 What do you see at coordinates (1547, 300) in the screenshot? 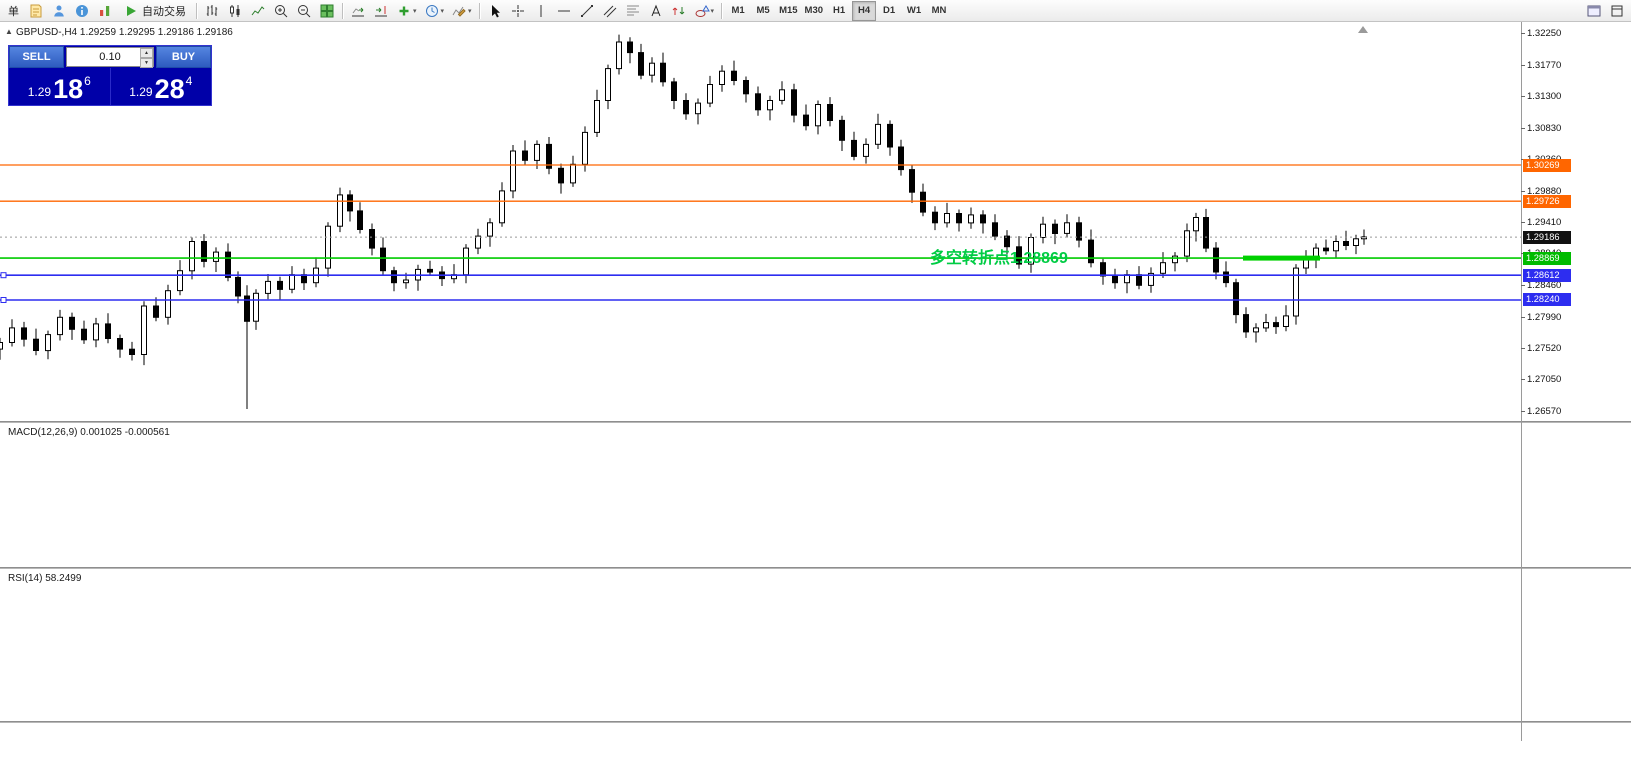
I see `level-price-badge: 1.28240` at bounding box center [1547, 300].